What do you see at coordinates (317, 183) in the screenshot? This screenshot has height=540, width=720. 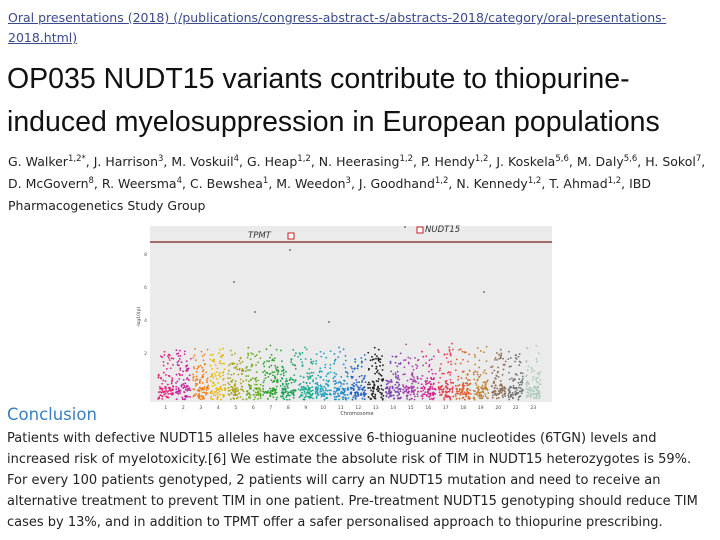 I see `author: M. Weedon3,` at bounding box center [317, 183].